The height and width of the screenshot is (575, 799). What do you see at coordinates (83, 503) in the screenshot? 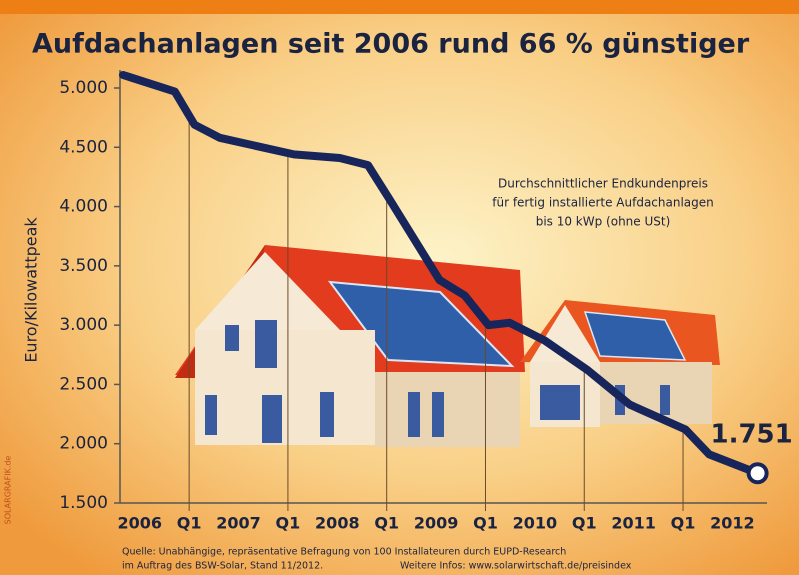
I see `y-tick-label: 1.500` at bounding box center [83, 503].